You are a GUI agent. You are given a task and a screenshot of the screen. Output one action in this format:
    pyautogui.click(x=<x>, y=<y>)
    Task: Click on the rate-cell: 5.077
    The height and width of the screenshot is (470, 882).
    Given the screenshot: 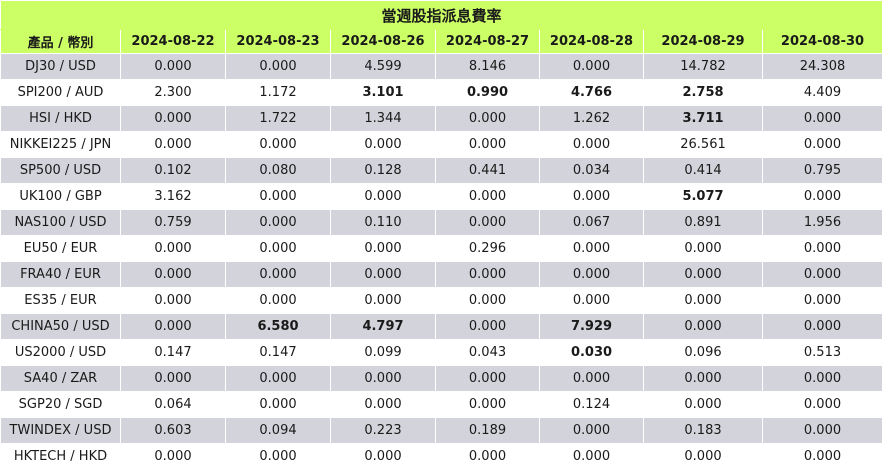 What is the action you would take?
    pyautogui.click(x=703, y=197)
    